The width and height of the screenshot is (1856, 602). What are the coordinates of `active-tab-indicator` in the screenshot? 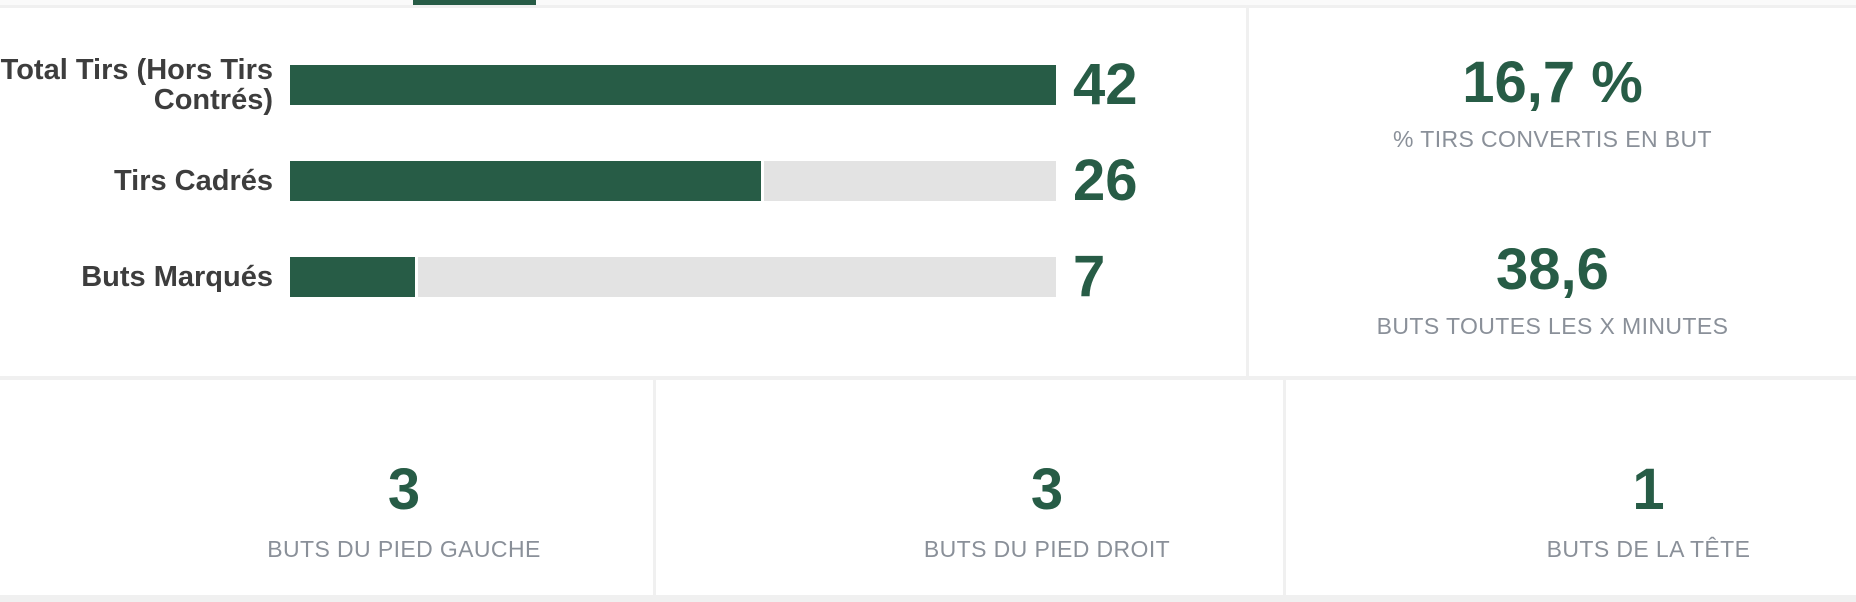 It's located at (474, 2).